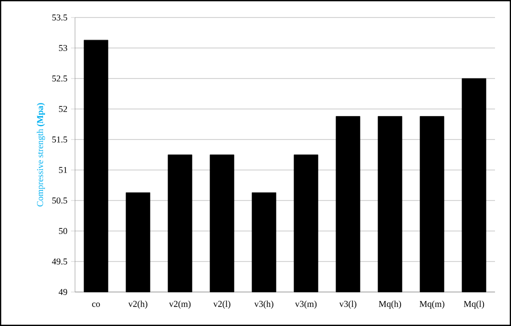 This screenshot has height=326, width=511. What do you see at coordinates (306, 304) in the screenshot?
I see `x-tick-label: v3(m)` at bounding box center [306, 304].